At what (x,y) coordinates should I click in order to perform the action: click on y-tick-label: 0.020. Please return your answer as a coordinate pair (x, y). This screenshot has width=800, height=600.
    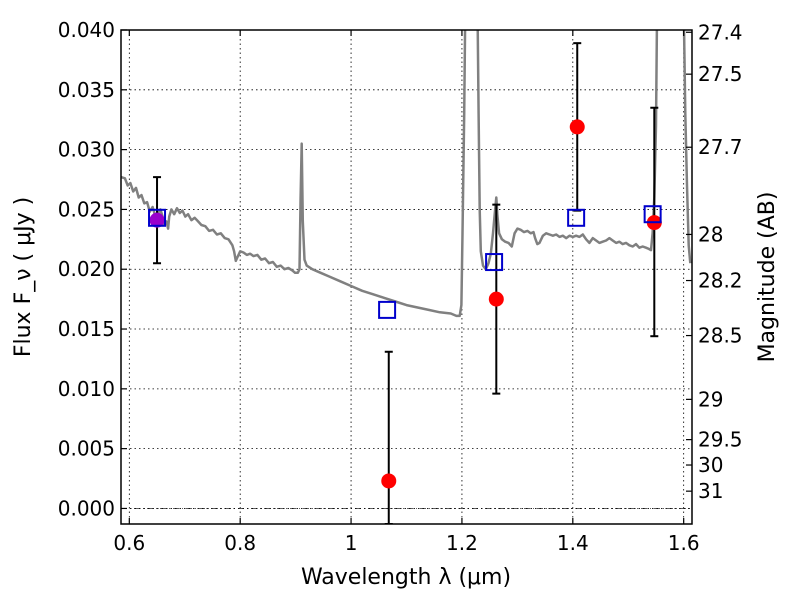
    Looking at the image, I should click on (86, 269).